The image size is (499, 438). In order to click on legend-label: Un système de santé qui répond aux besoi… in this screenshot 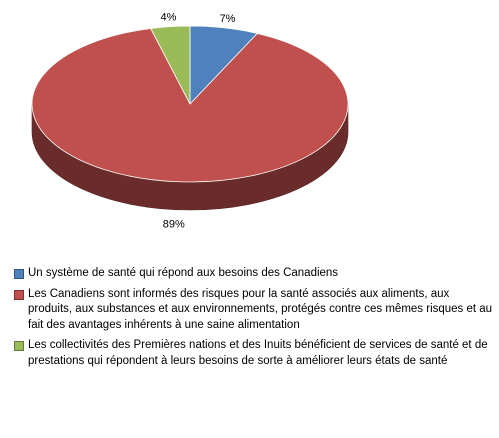, I will do `click(183, 273)`.